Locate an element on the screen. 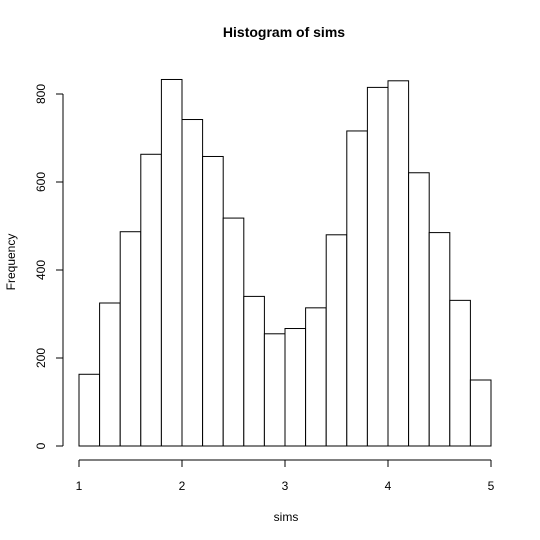  y-tick-label-400: 400 is located at coordinates (41, 270).